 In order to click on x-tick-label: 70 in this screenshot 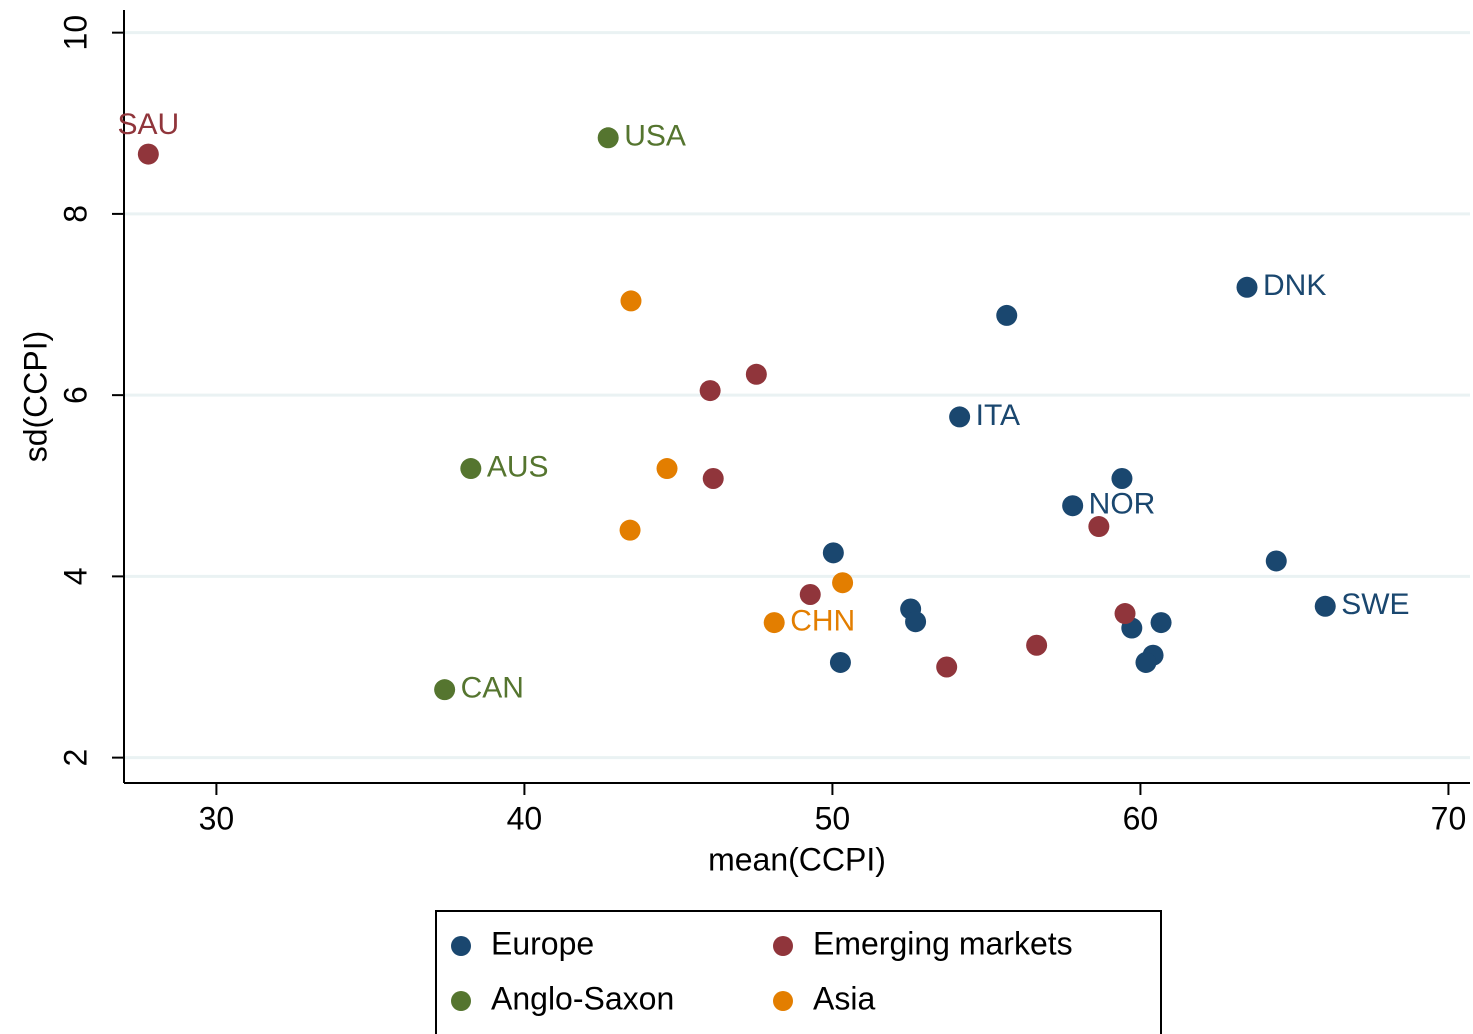, I will do `click(1449, 818)`.